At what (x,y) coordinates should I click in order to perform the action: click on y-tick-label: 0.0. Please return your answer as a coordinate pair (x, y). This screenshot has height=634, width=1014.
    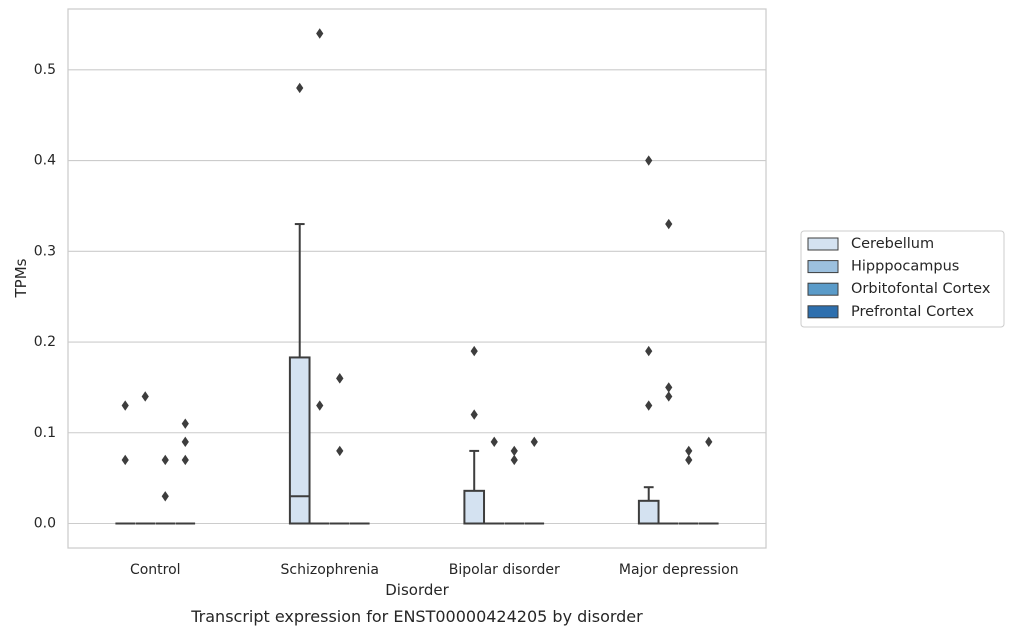
    Looking at the image, I should click on (45, 524).